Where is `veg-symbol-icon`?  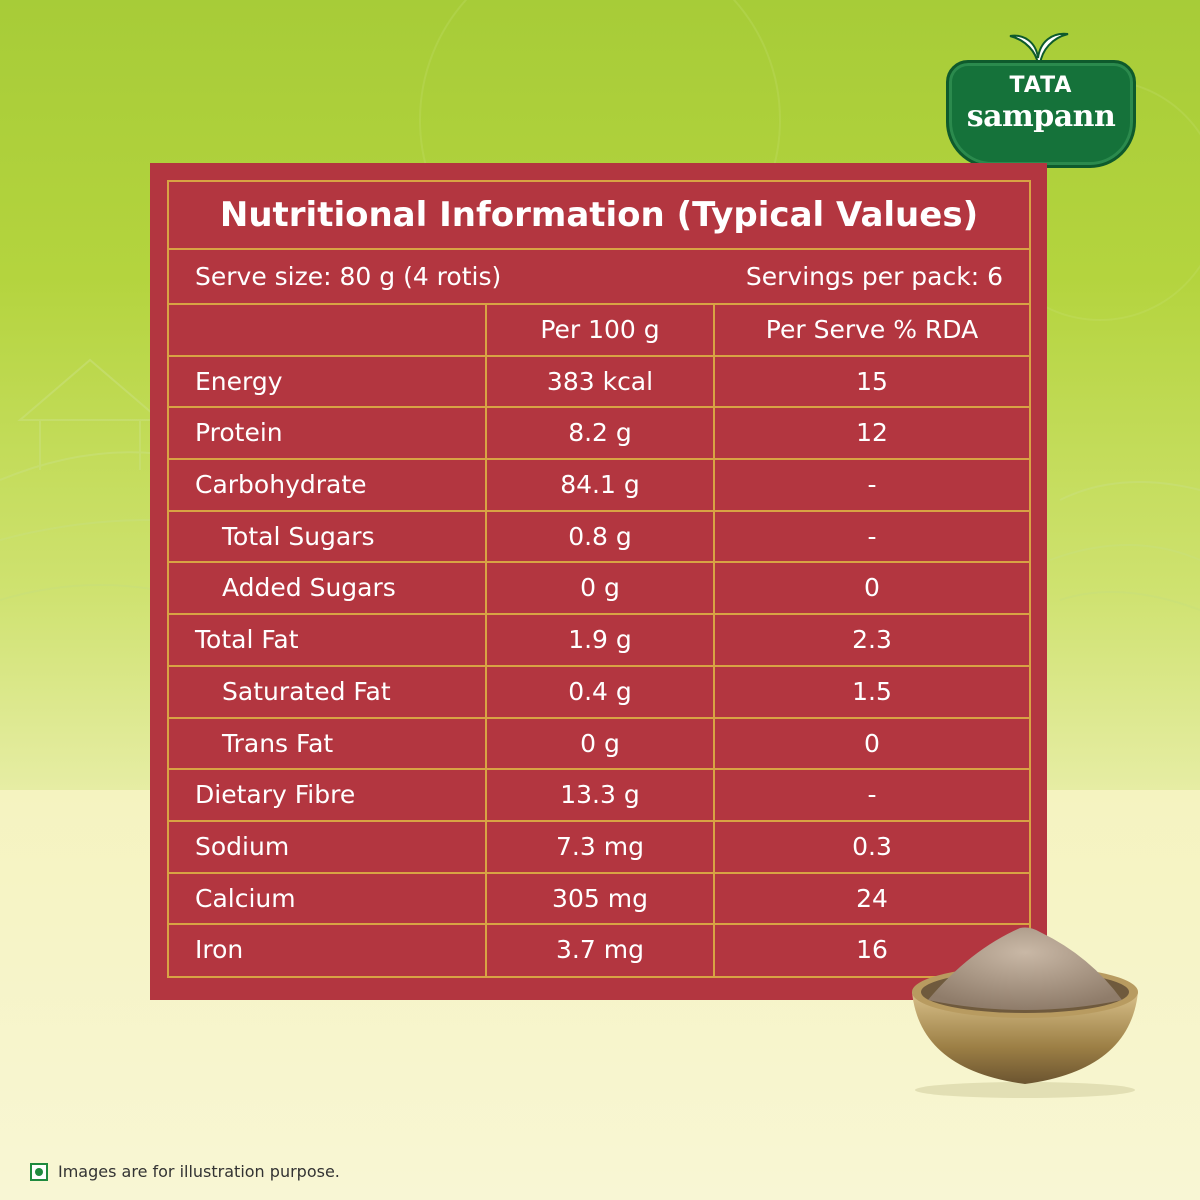 veg-symbol-icon is located at coordinates (39, 1172).